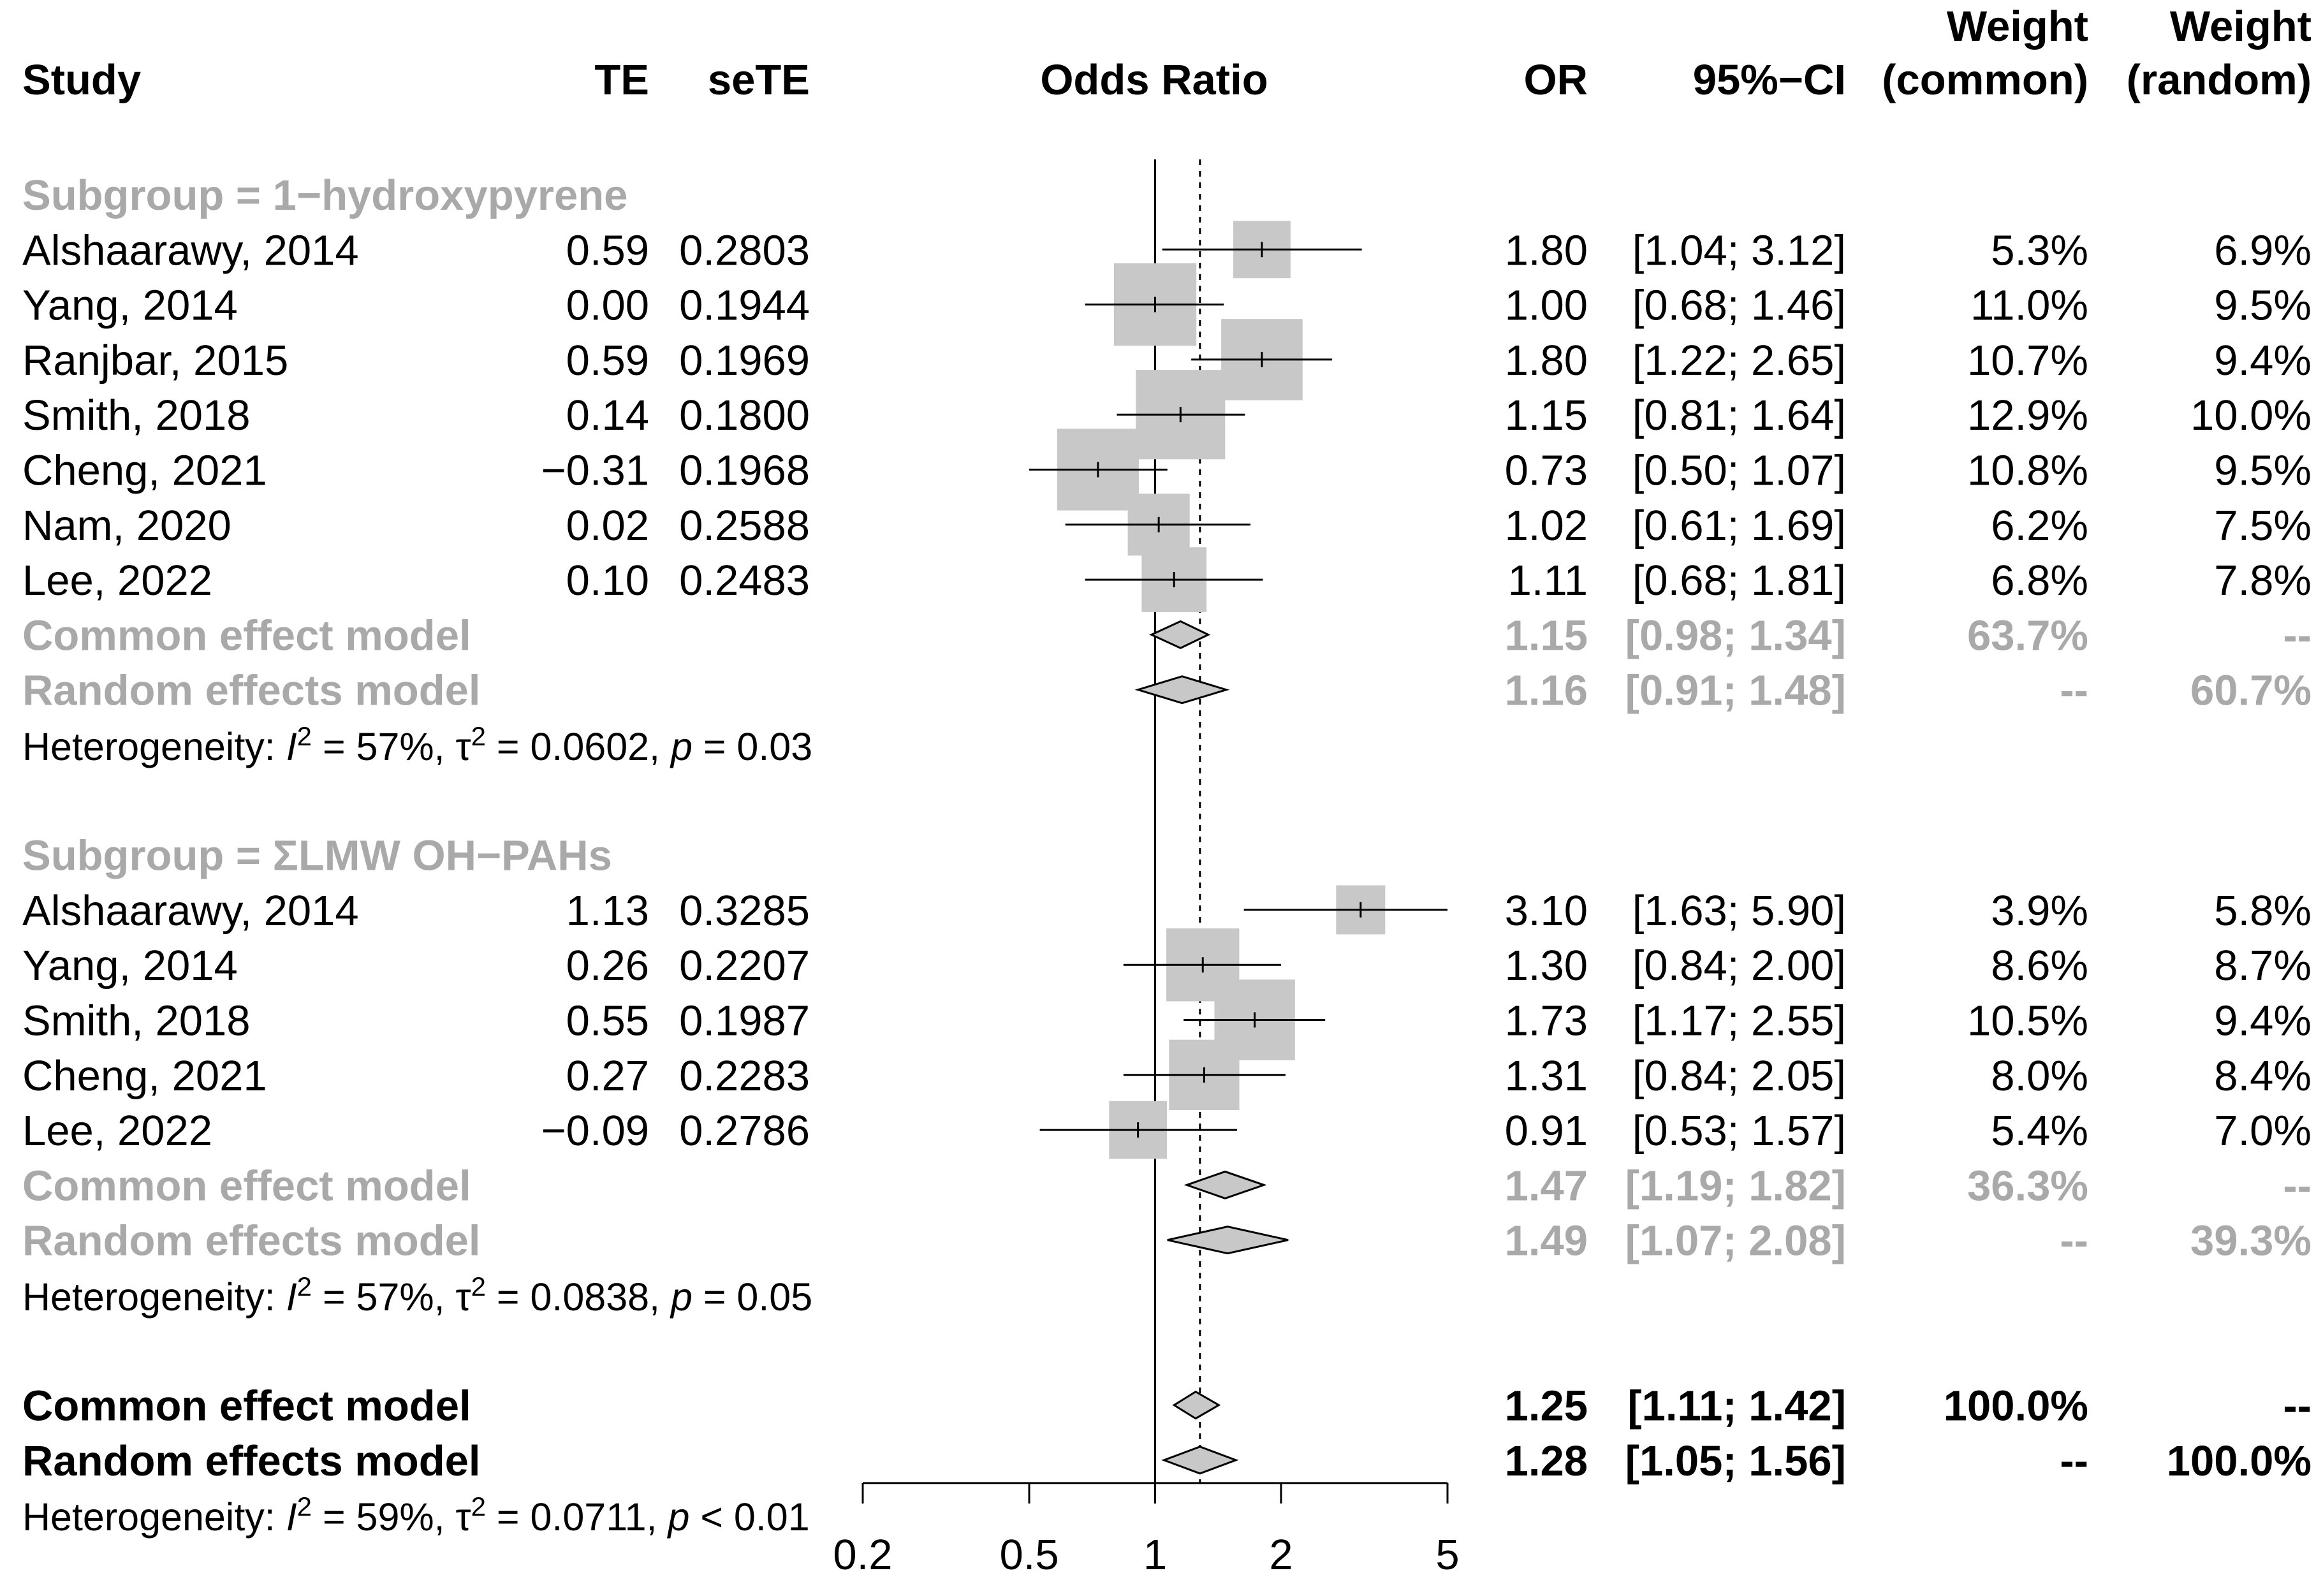 The height and width of the screenshot is (1596, 2323). What do you see at coordinates (607, 580) in the screenshot?
I see `study-te: 0.10` at bounding box center [607, 580].